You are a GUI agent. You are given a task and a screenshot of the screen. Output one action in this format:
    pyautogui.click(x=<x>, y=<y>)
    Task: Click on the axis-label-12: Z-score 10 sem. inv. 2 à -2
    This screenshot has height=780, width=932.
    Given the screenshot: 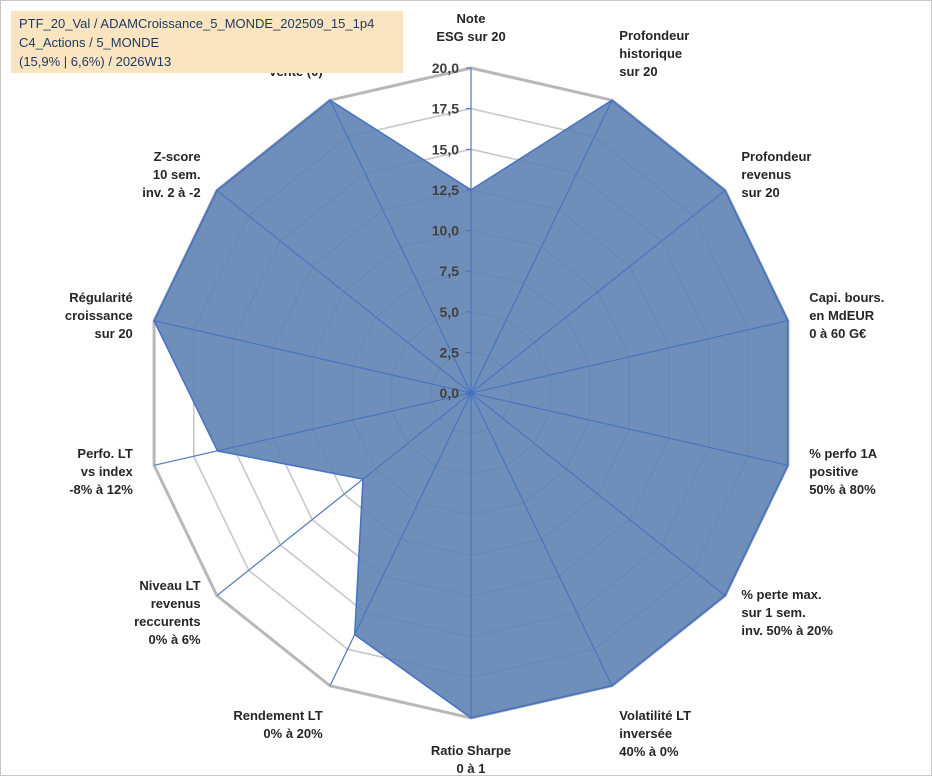 What is the action you would take?
    pyautogui.click(x=171, y=174)
    